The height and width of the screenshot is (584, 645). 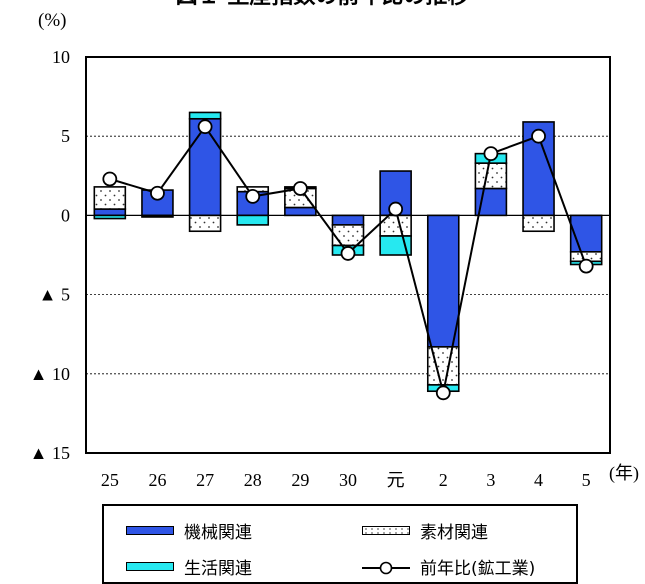 I want to click on legend-item-total: 前年比(鉱工業), so click(x=448, y=566).